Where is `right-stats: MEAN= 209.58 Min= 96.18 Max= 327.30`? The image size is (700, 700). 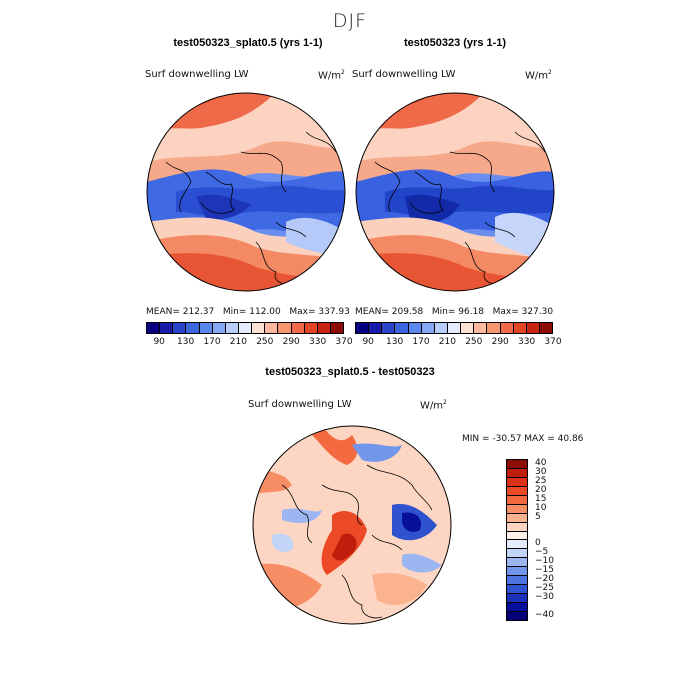 right-stats: MEAN= 209.58 Min= 96.18 Max= 327.30 is located at coordinates (454, 312).